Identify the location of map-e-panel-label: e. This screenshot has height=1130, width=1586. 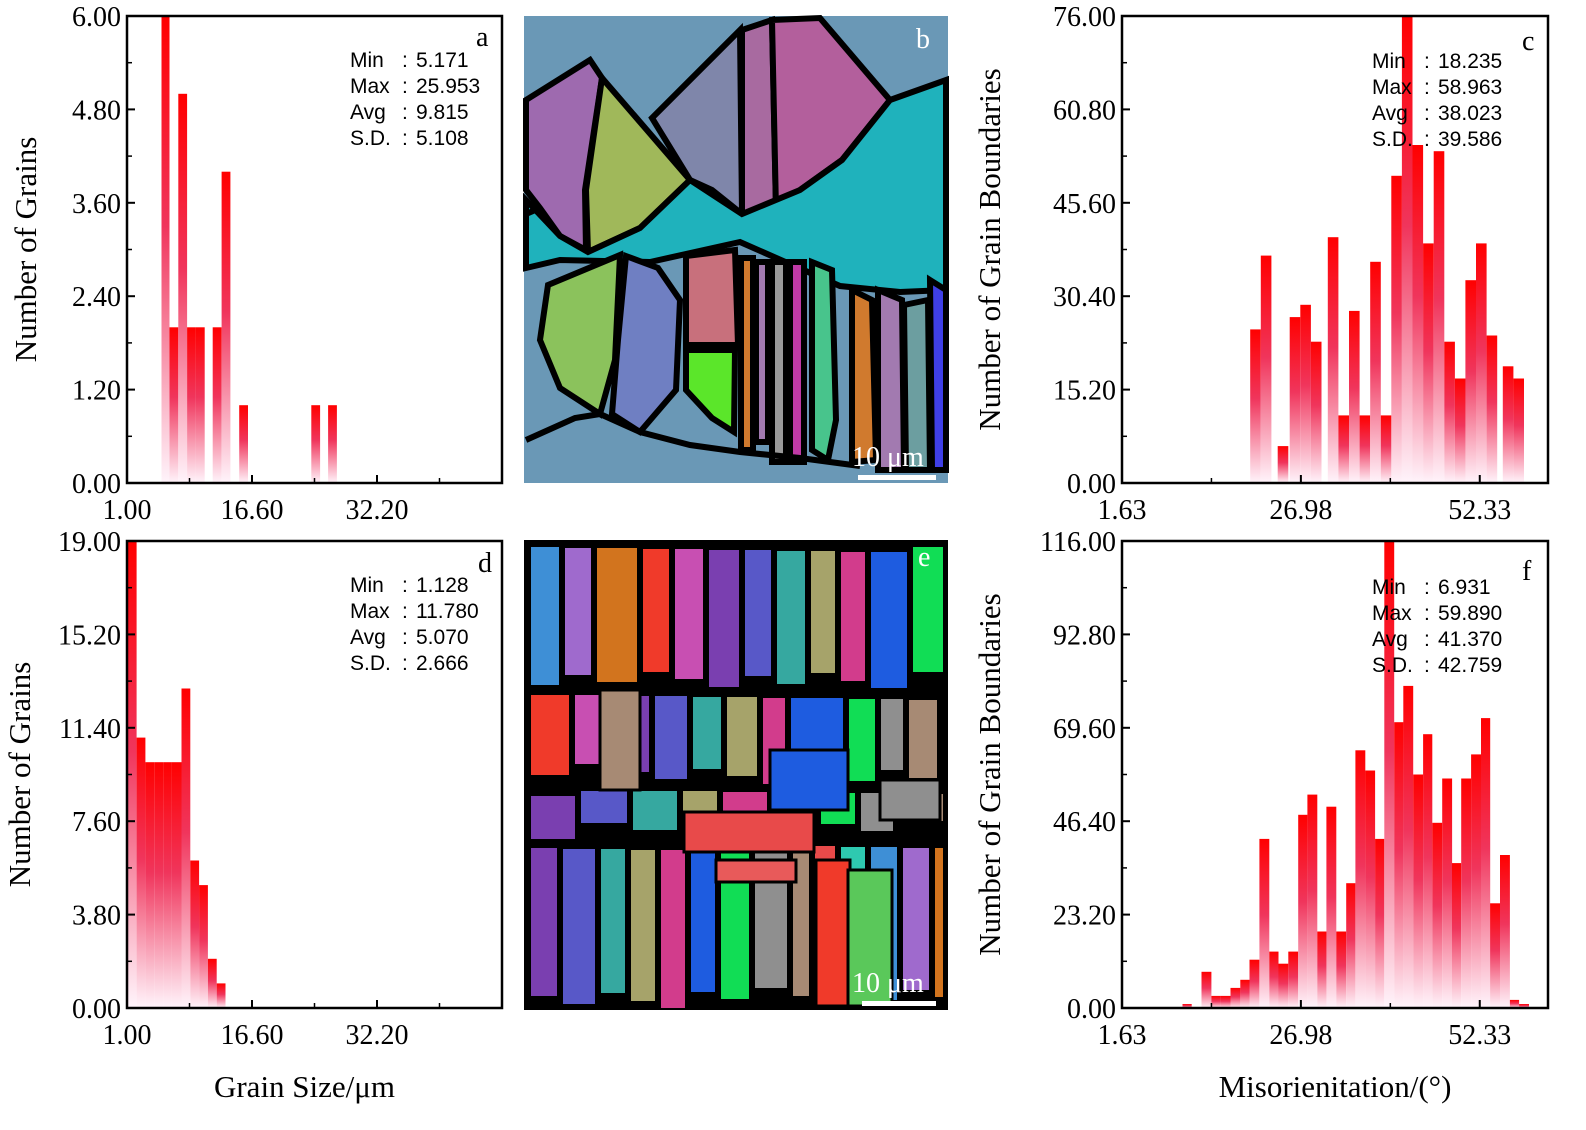
(924, 557).